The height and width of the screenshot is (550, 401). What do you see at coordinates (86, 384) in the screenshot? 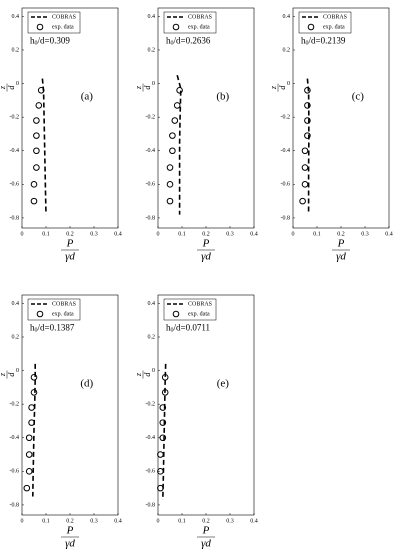
I see `panel-label: (d)` at bounding box center [86, 384].